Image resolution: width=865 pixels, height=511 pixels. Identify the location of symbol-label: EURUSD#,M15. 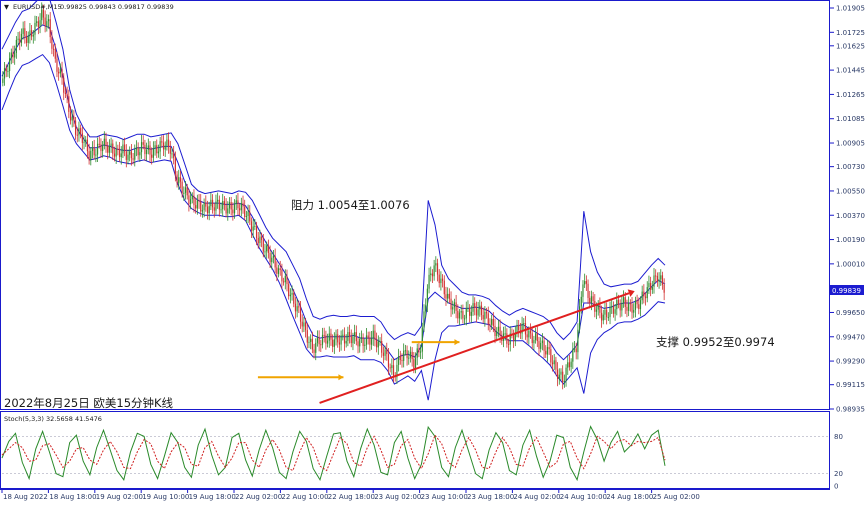
(37, 7).